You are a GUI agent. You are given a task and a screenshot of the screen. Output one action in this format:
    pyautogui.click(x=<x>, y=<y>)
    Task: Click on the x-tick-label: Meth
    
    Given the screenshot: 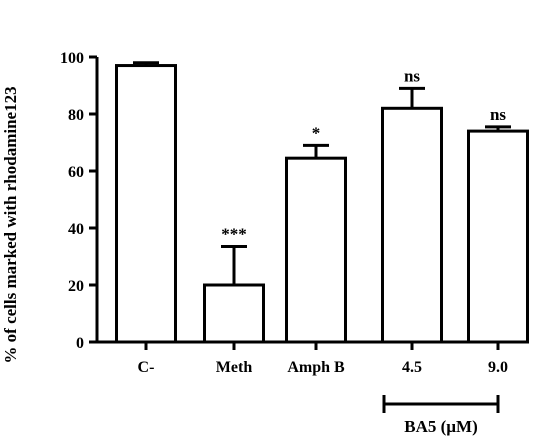 What is the action you would take?
    pyautogui.click(x=234, y=367)
    